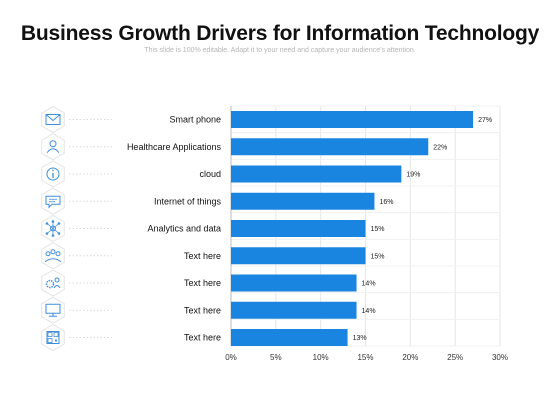 The width and height of the screenshot is (560, 420). I want to click on network-hub-icon, so click(53, 228).